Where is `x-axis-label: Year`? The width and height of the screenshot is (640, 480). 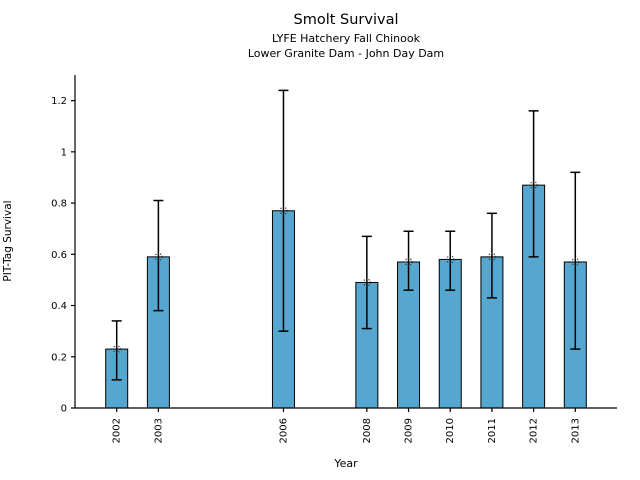
x-axis-label: Year is located at coordinates (346, 463).